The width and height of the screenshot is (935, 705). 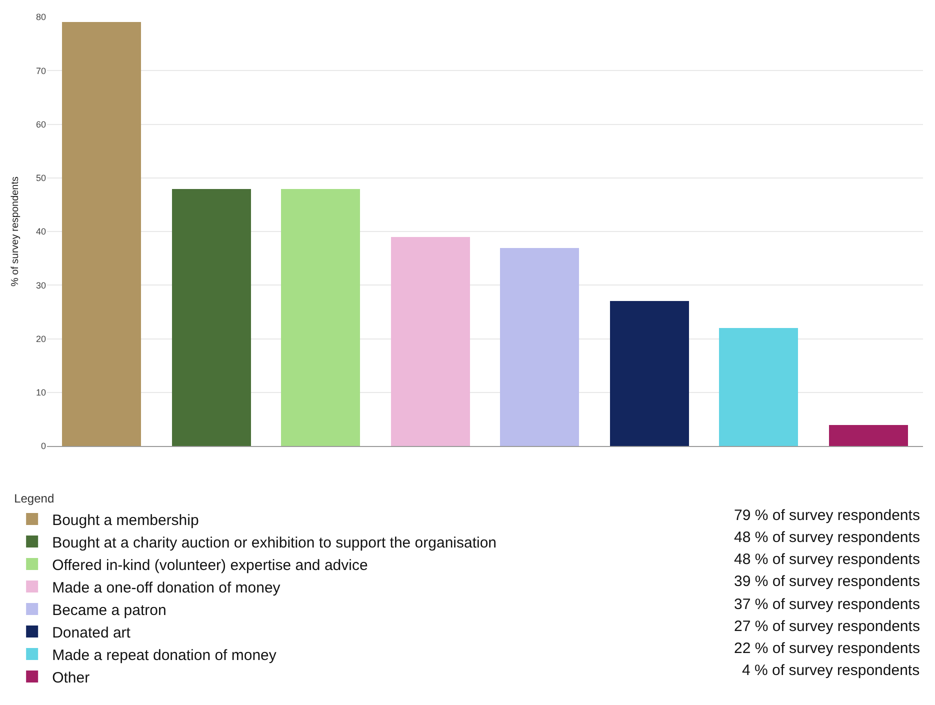 What do you see at coordinates (827, 604) in the screenshot?
I see `text: 37 % of survey respondents` at bounding box center [827, 604].